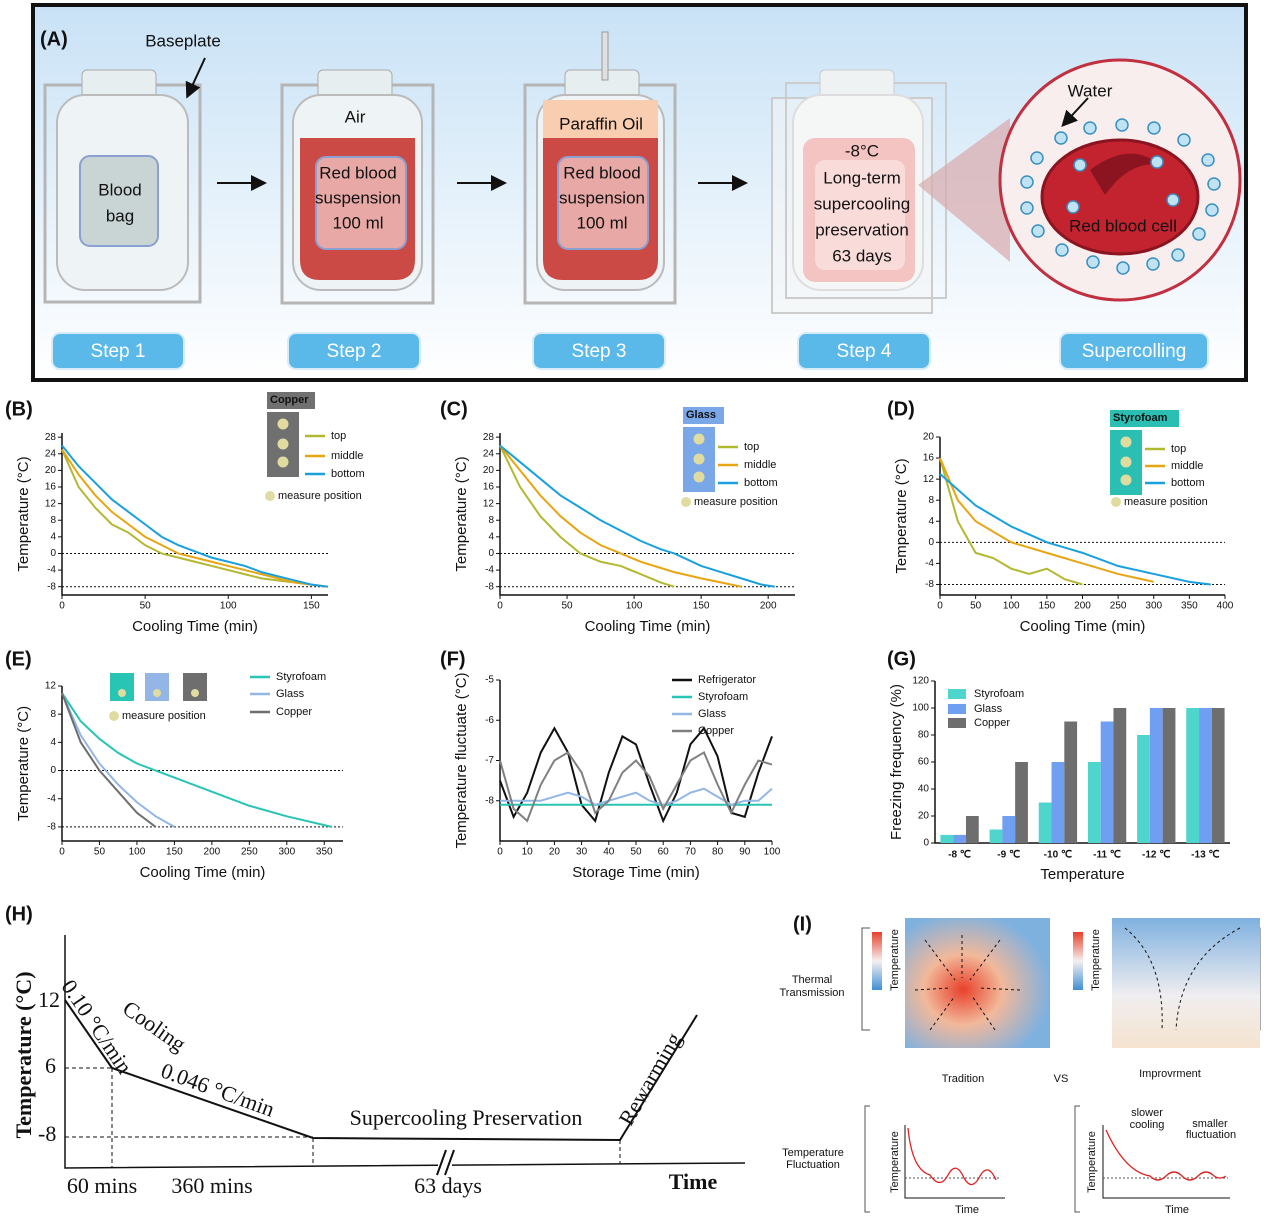  Describe the element at coordinates (1211, 1135) in the screenshot. I see `label: fluctuation` at that location.